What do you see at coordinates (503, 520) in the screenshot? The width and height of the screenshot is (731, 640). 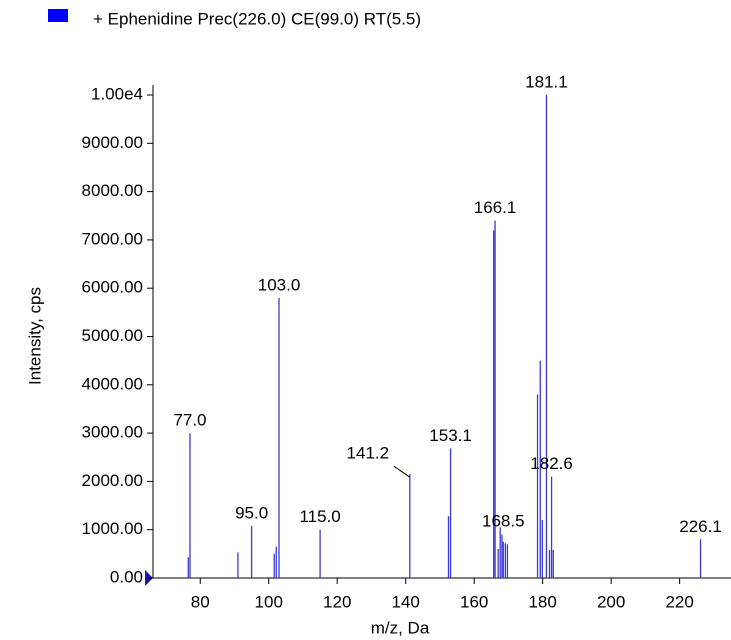 I see `peak-label: 168.5` at bounding box center [503, 520].